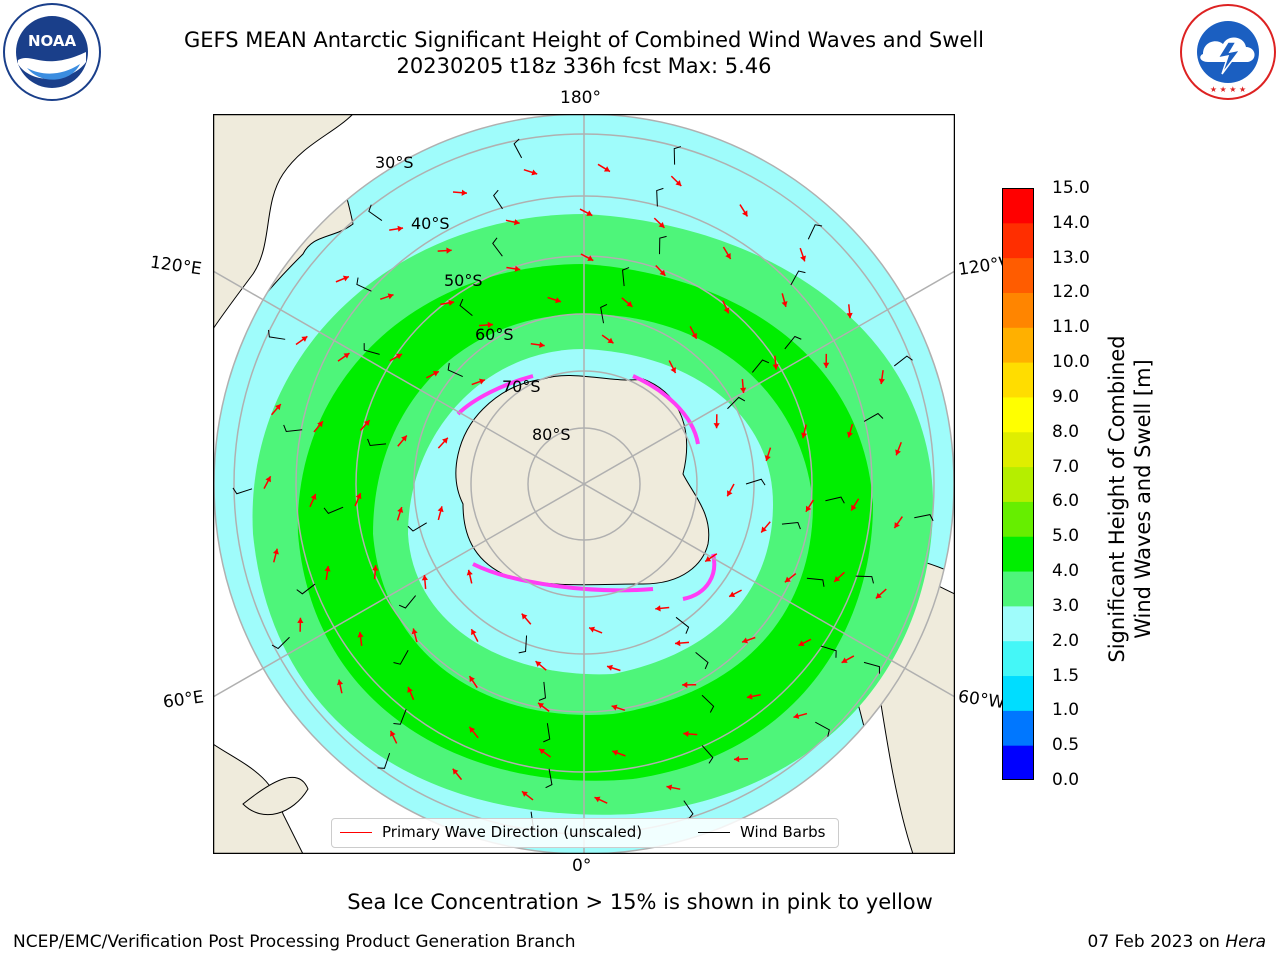 The width and height of the screenshot is (1280, 960). I want to click on colorbar-tick-label: 1.5, so click(1066, 675).